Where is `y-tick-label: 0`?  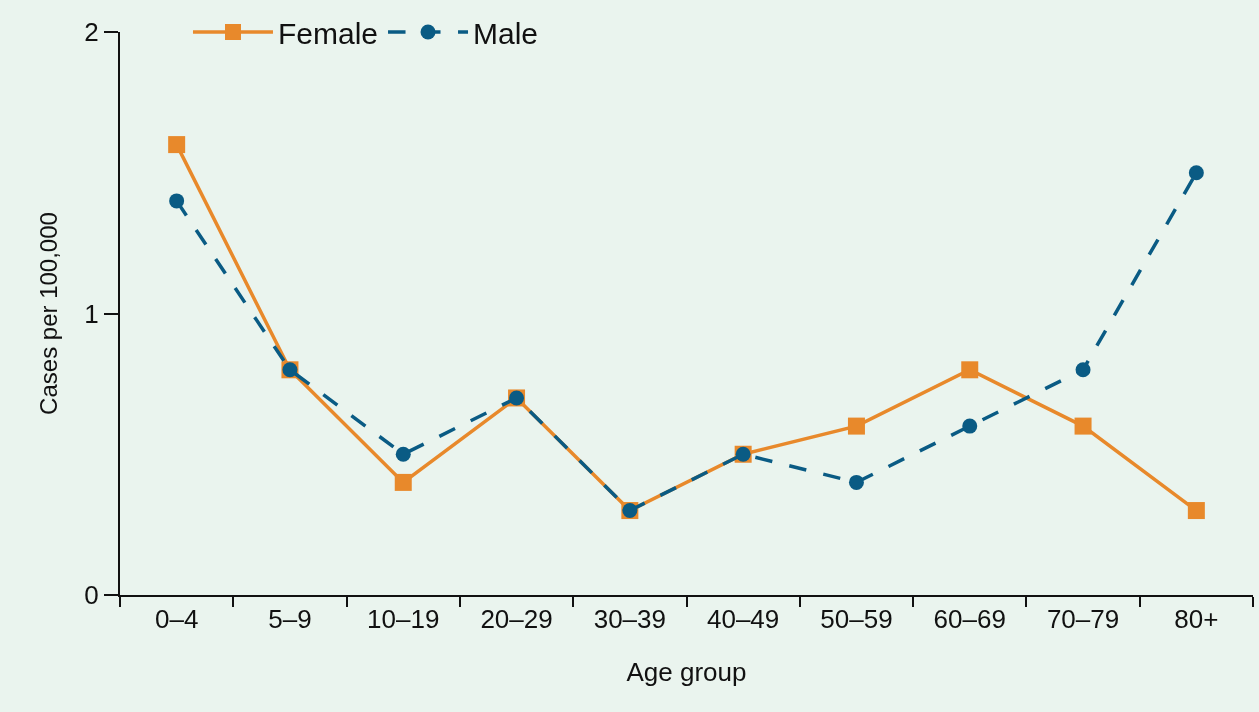
y-tick-label: 0 is located at coordinates (91, 595).